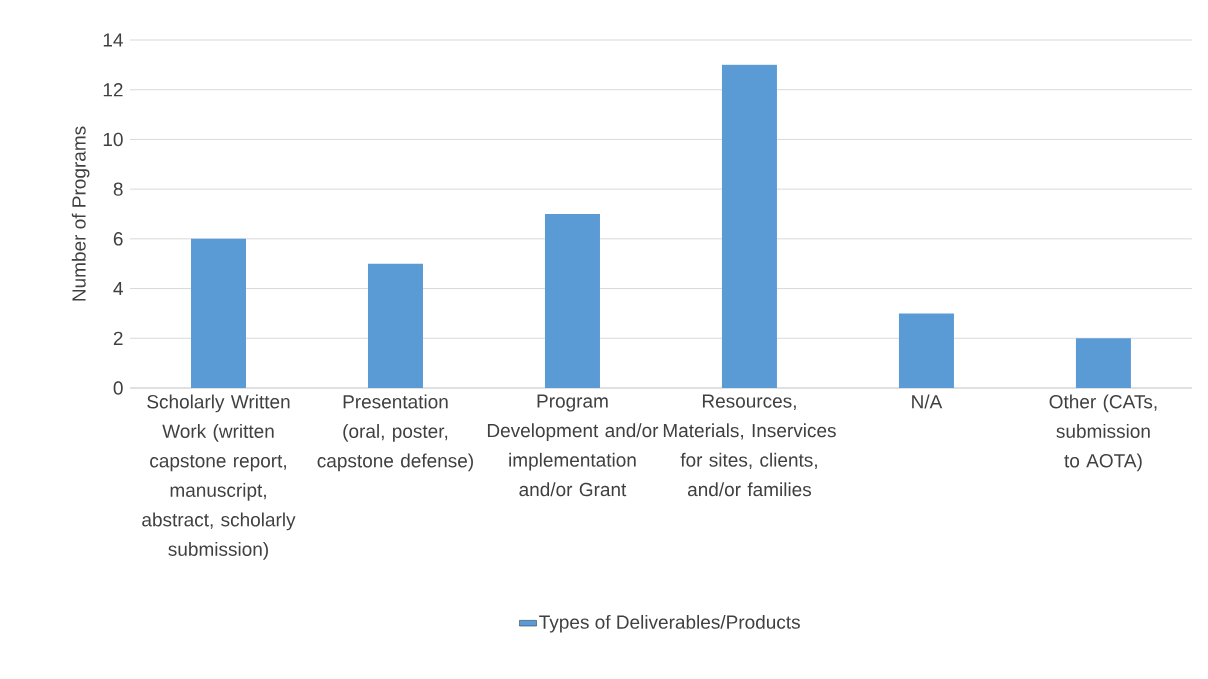 Image resolution: width=1208 pixels, height=679 pixels. Describe the element at coordinates (113, 90) in the screenshot. I see `y-tick-label: 12` at that location.